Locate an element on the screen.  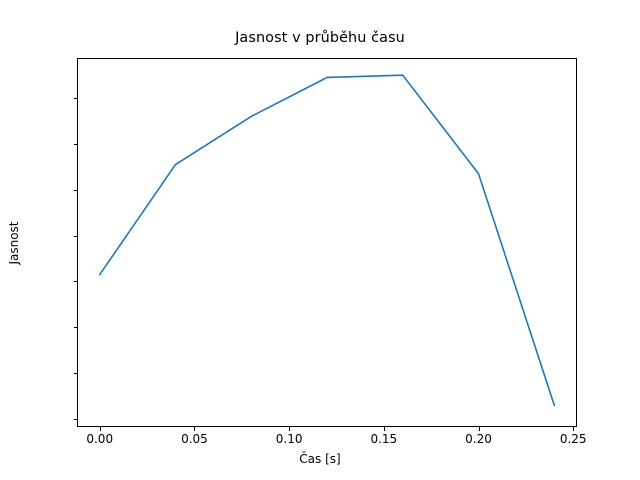
y-axis-label: Jasnost is located at coordinates (14, 242).